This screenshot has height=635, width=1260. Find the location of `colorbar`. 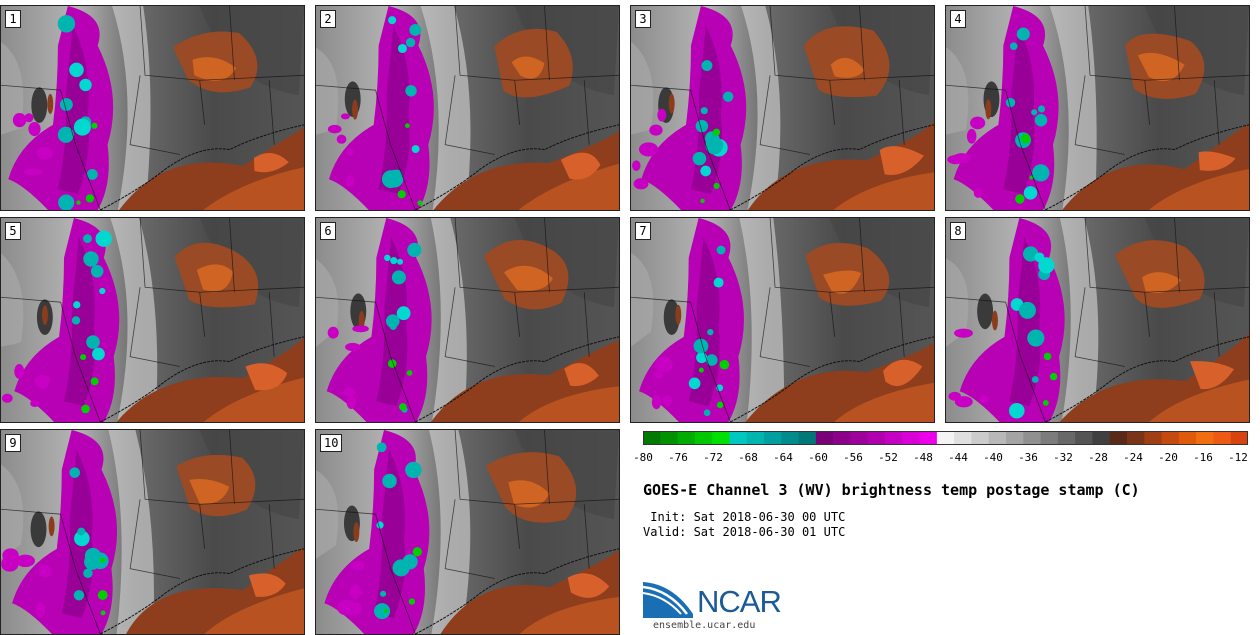

colorbar is located at coordinates (945, 438).